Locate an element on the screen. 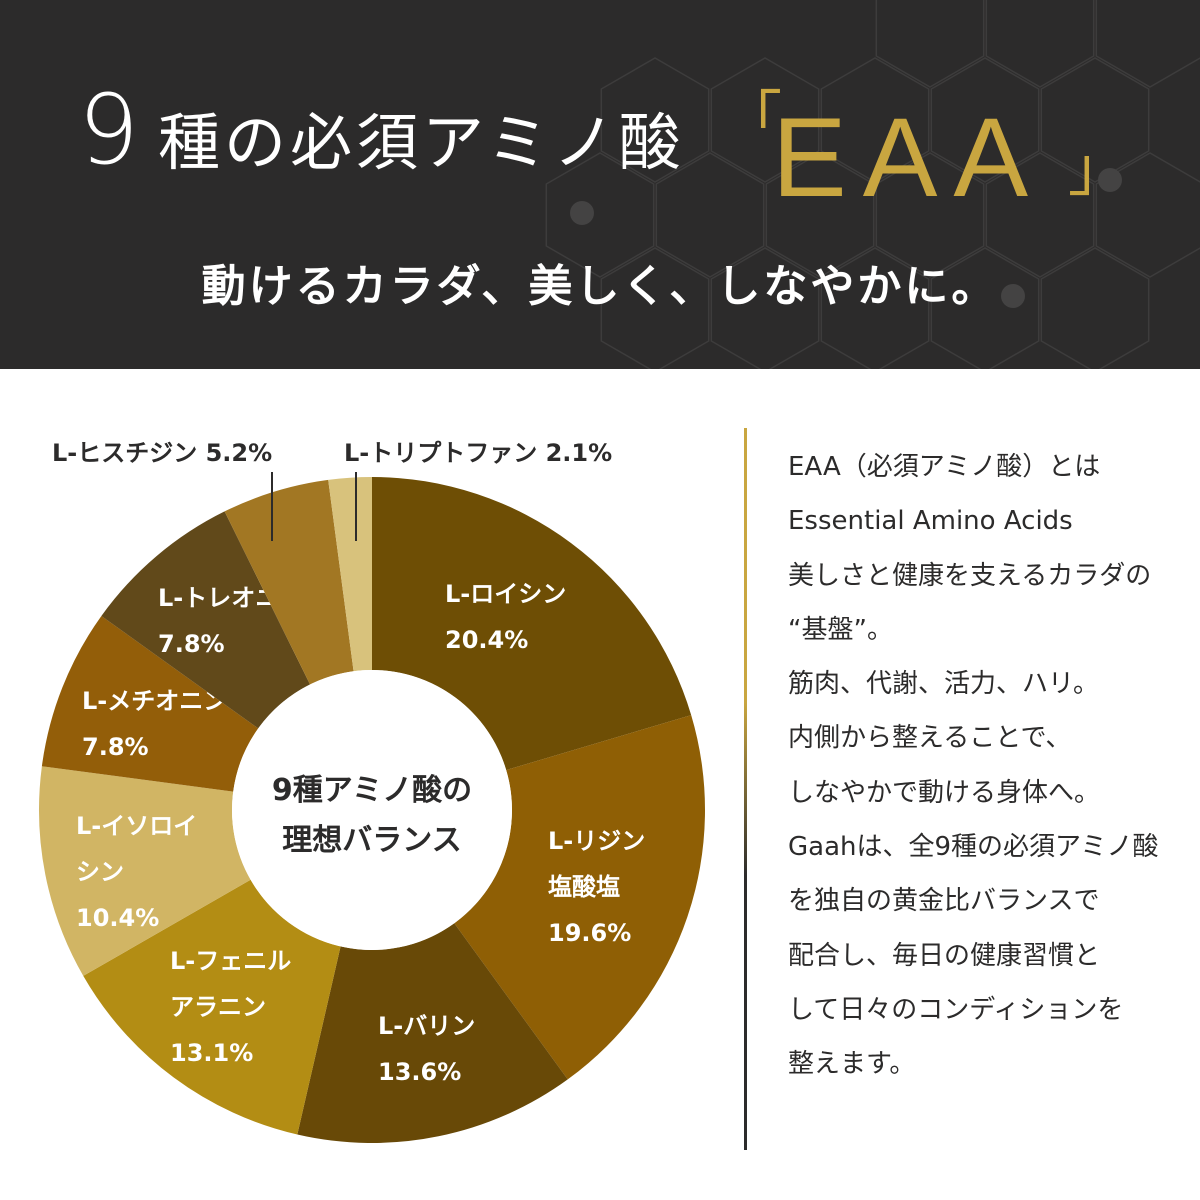 This screenshot has width=1200, height=1200. slice-label: L-フェニルアラニン 13.1% is located at coordinates (230, 1007).